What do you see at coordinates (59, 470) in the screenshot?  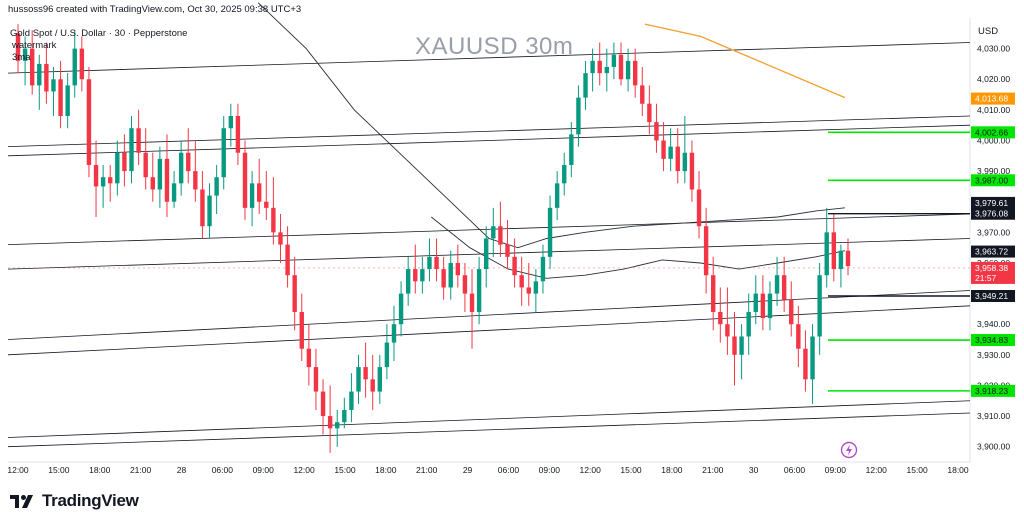 I see `x-tick-label: 15:00` at bounding box center [59, 470].